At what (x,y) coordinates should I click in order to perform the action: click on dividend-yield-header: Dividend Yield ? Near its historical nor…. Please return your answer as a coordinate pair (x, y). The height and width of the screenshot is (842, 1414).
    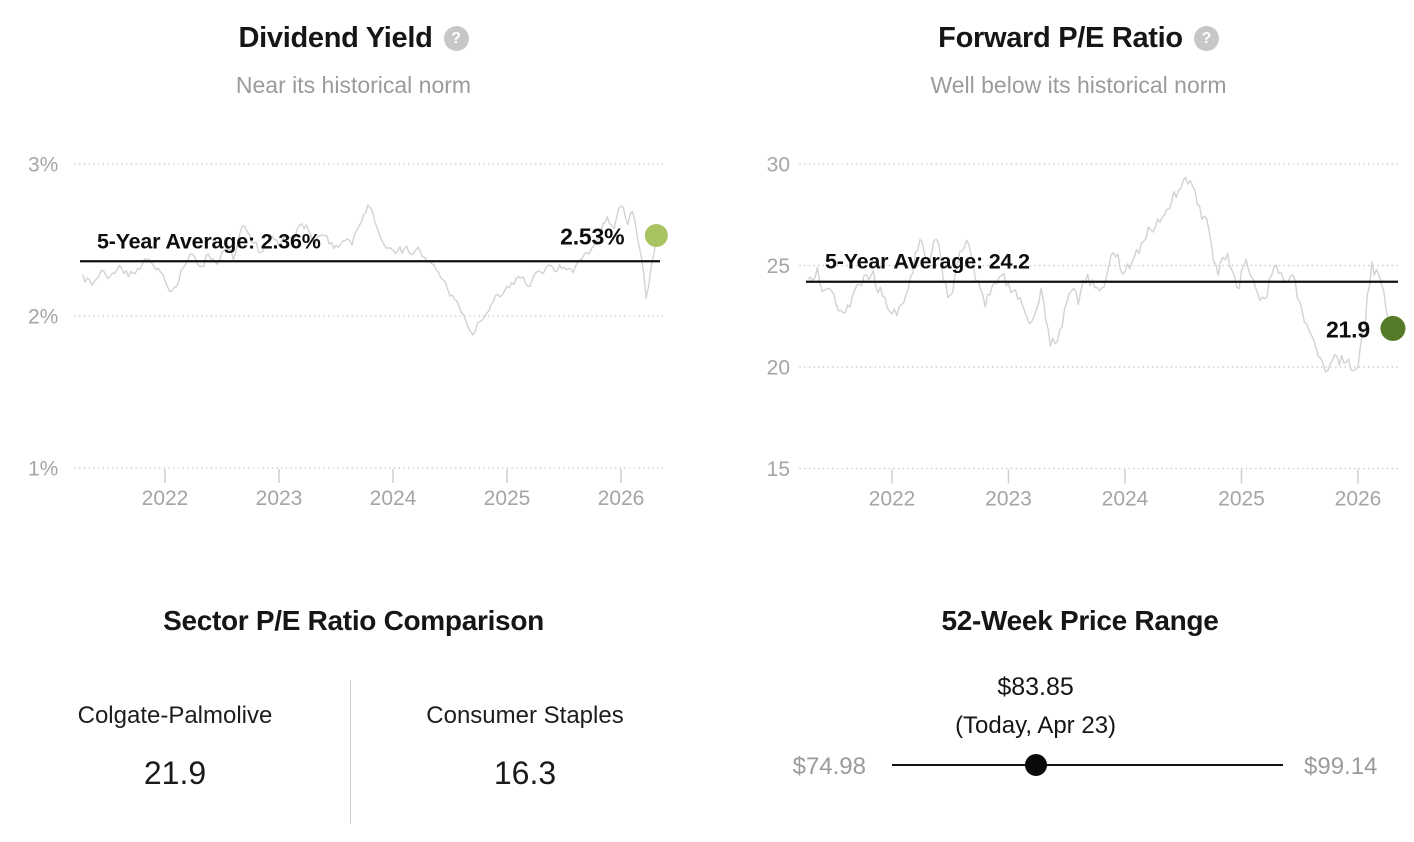
    Looking at the image, I should click on (353, 49).